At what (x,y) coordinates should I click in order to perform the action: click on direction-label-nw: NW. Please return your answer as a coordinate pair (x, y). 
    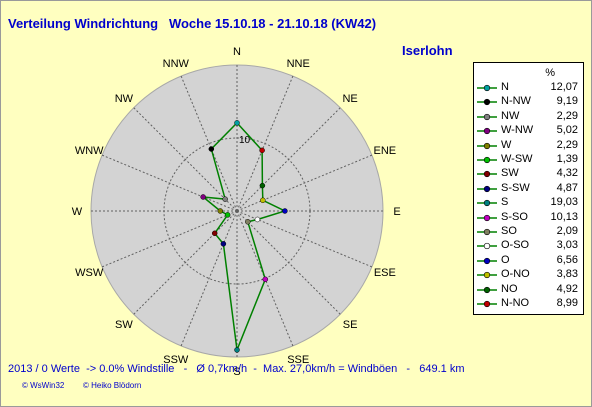
    Looking at the image, I should click on (124, 99).